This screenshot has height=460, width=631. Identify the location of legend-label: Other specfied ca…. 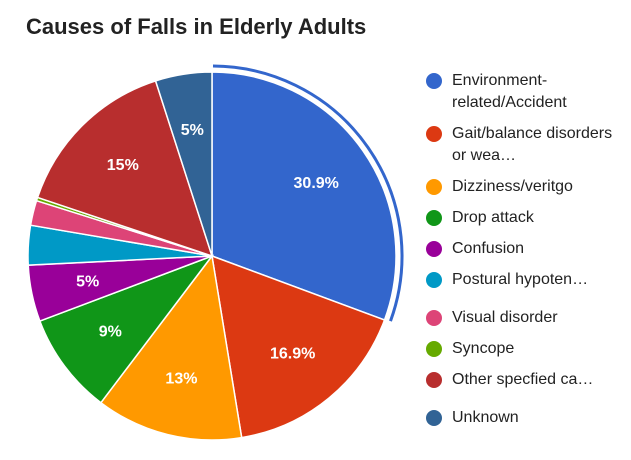
(523, 379).